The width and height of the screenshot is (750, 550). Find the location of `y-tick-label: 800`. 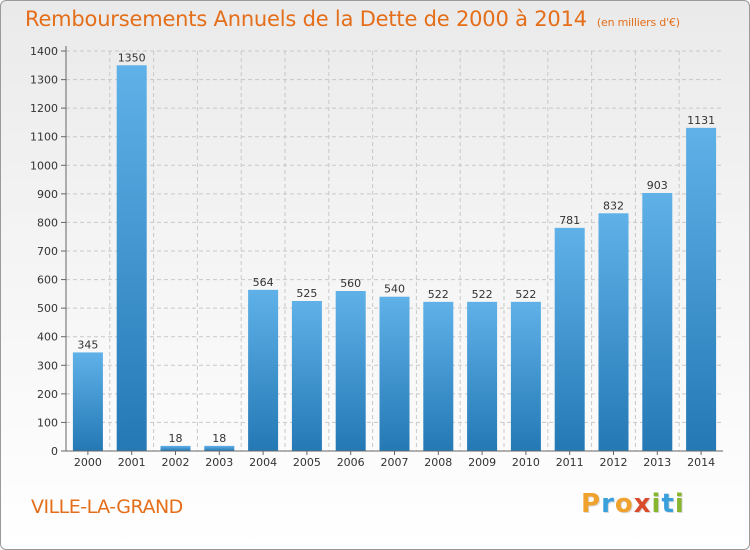

y-tick-label: 800 is located at coordinates (47, 222).